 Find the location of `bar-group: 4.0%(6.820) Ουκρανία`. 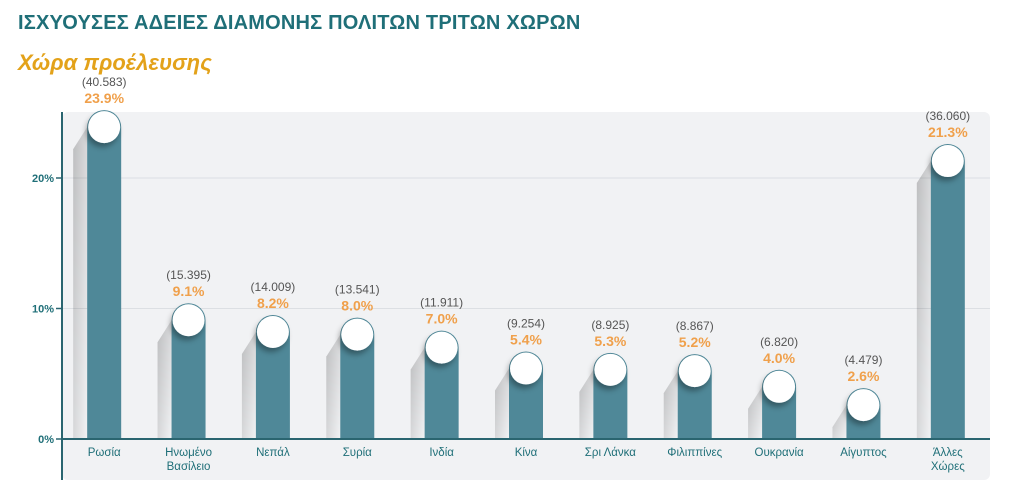

bar-group: 4.0%(6.820) Ουκρανία is located at coordinates (776, 397).